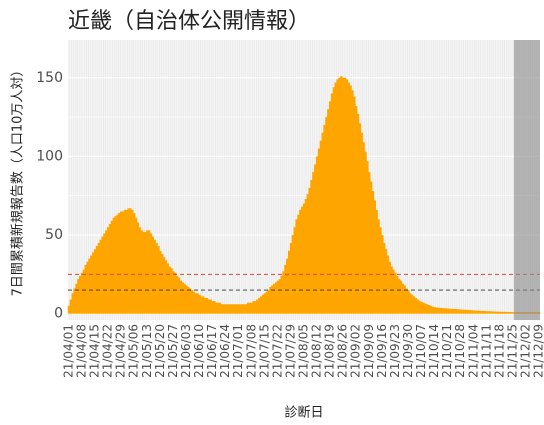 The height and width of the screenshot is (425, 544). What do you see at coordinates (18, 180) in the screenshot?
I see `y-axis-title: 7日間累積新規報告数（人口10万人対）` at bounding box center [18, 180].